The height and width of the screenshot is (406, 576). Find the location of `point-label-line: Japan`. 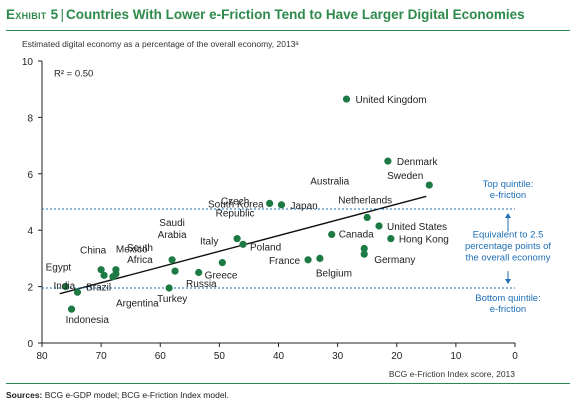

point-label-line: Japan is located at coordinates (303, 206).